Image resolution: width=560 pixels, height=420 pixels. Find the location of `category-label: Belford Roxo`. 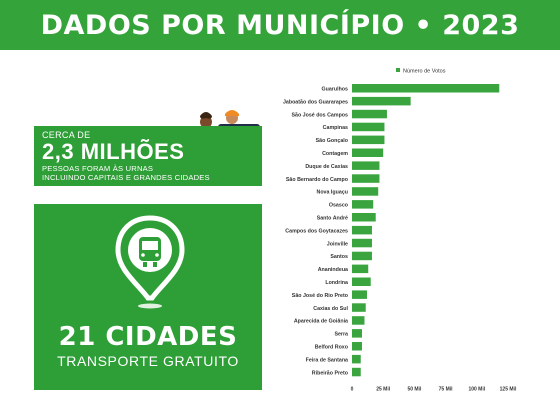

category-label: Belford Roxo is located at coordinates (332, 348).